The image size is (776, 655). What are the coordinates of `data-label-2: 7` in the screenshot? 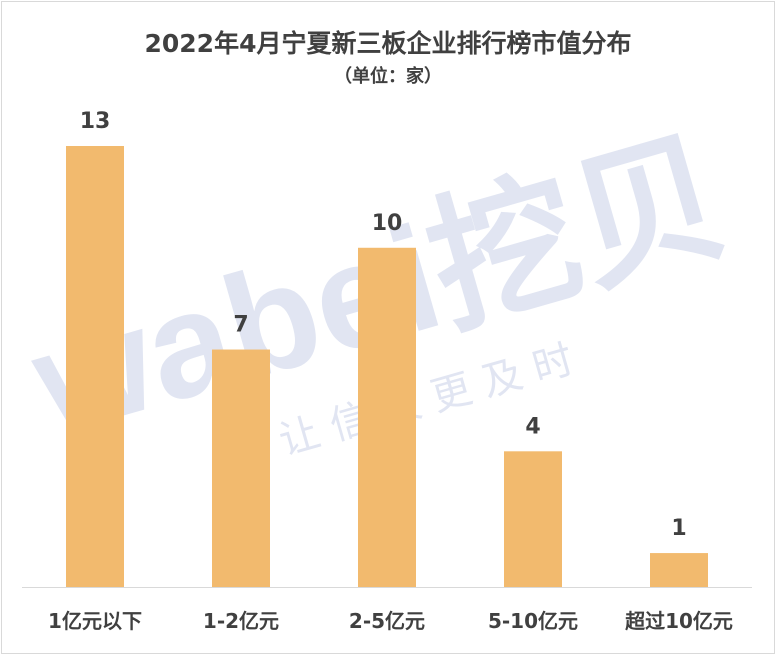 It's located at (240, 325).